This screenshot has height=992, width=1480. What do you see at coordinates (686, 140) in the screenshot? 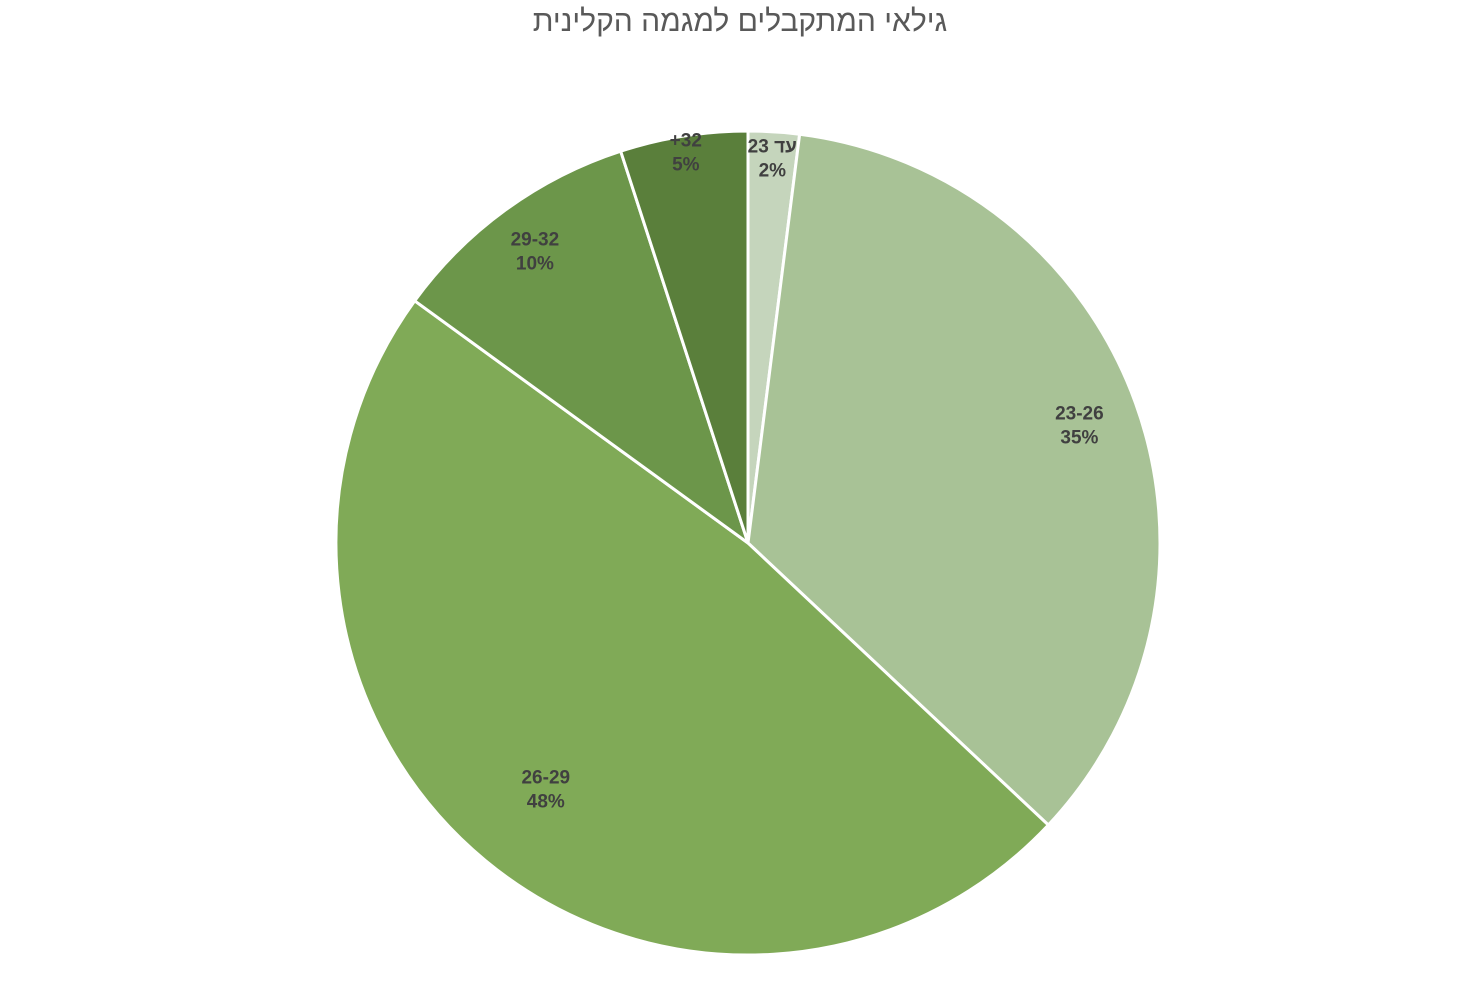
I see `slice-category-label: +32` at bounding box center [686, 140].